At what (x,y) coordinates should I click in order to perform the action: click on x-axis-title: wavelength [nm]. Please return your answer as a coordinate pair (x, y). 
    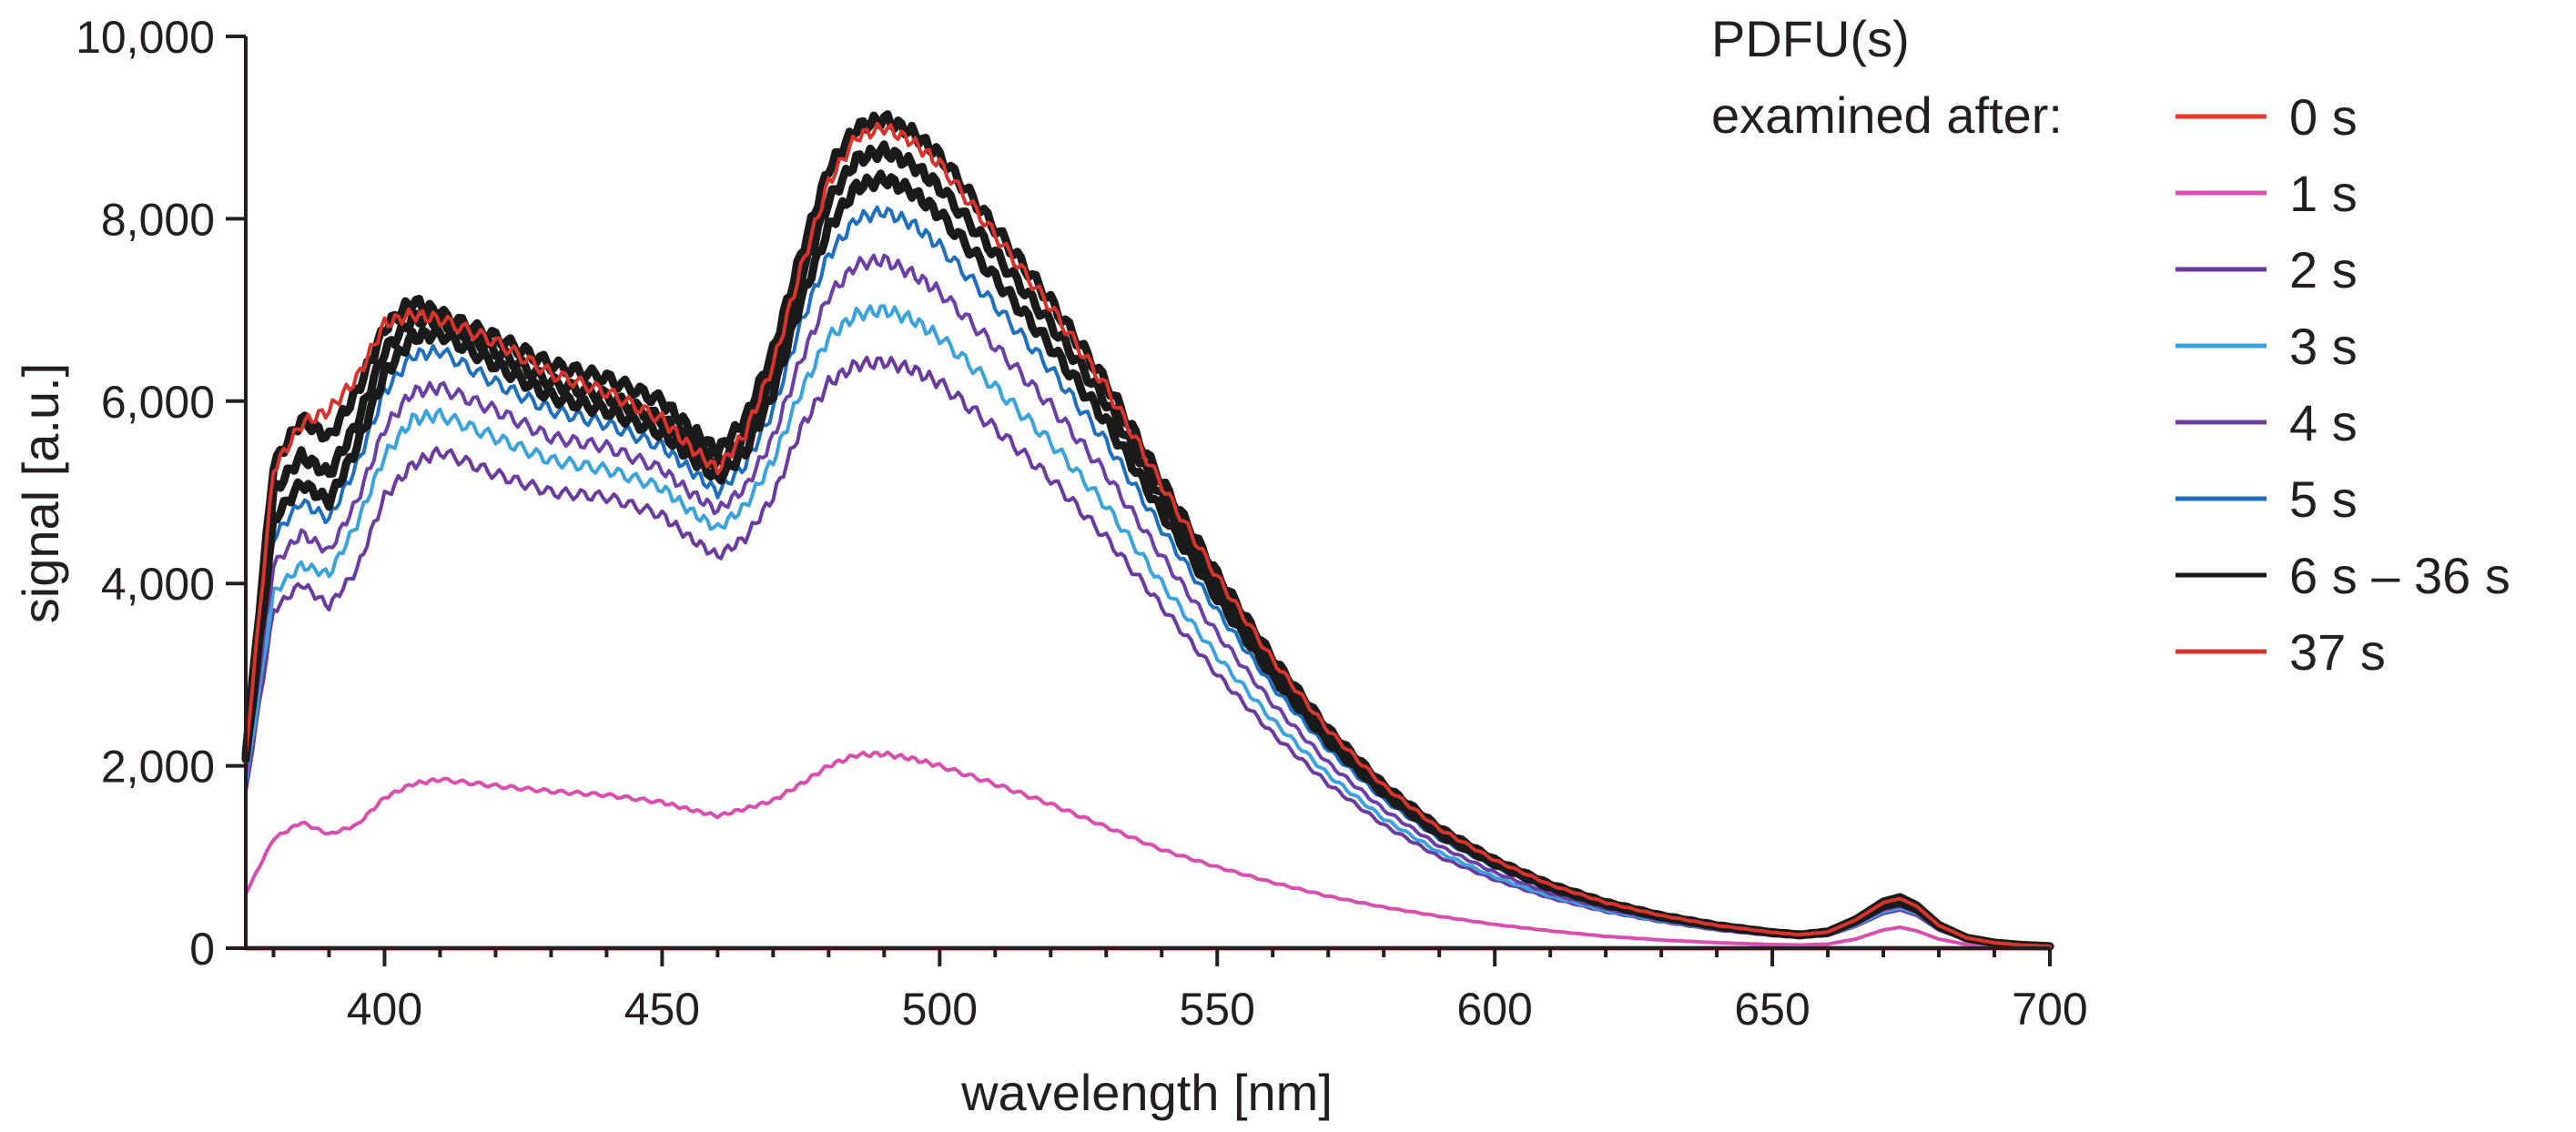
    Looking at the image, I should click on (1146, 1093).